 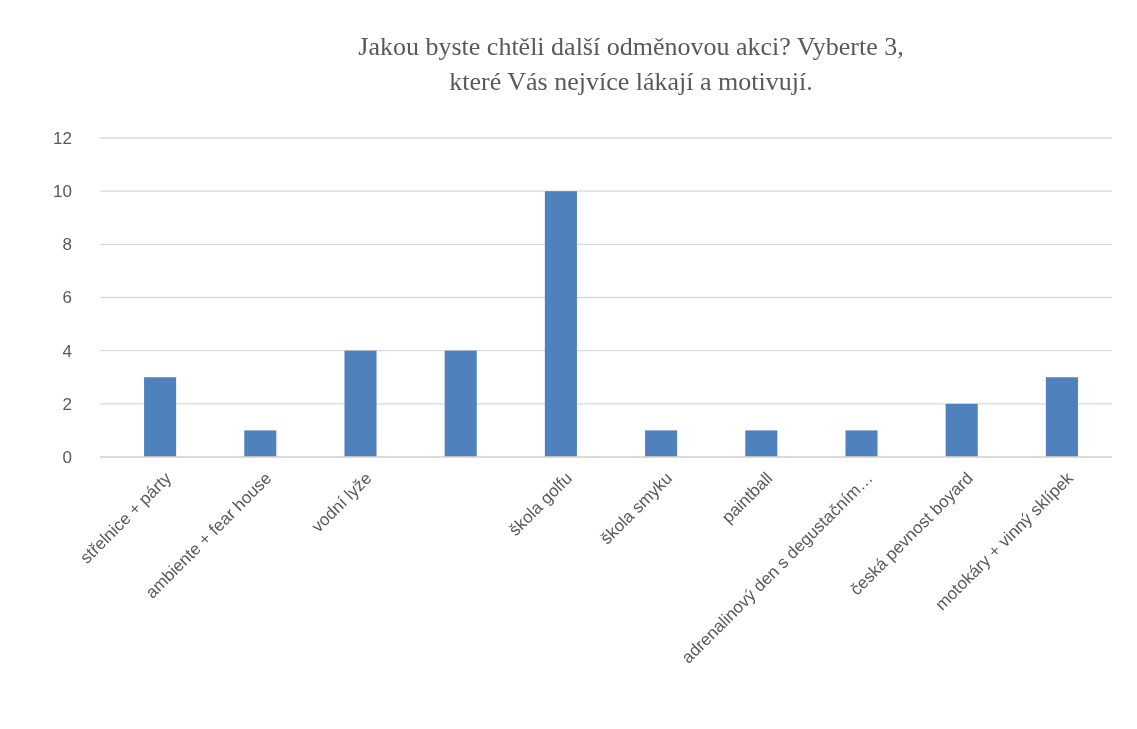 I want to click on y-tick-label: 4, so click(x=67, y=351).